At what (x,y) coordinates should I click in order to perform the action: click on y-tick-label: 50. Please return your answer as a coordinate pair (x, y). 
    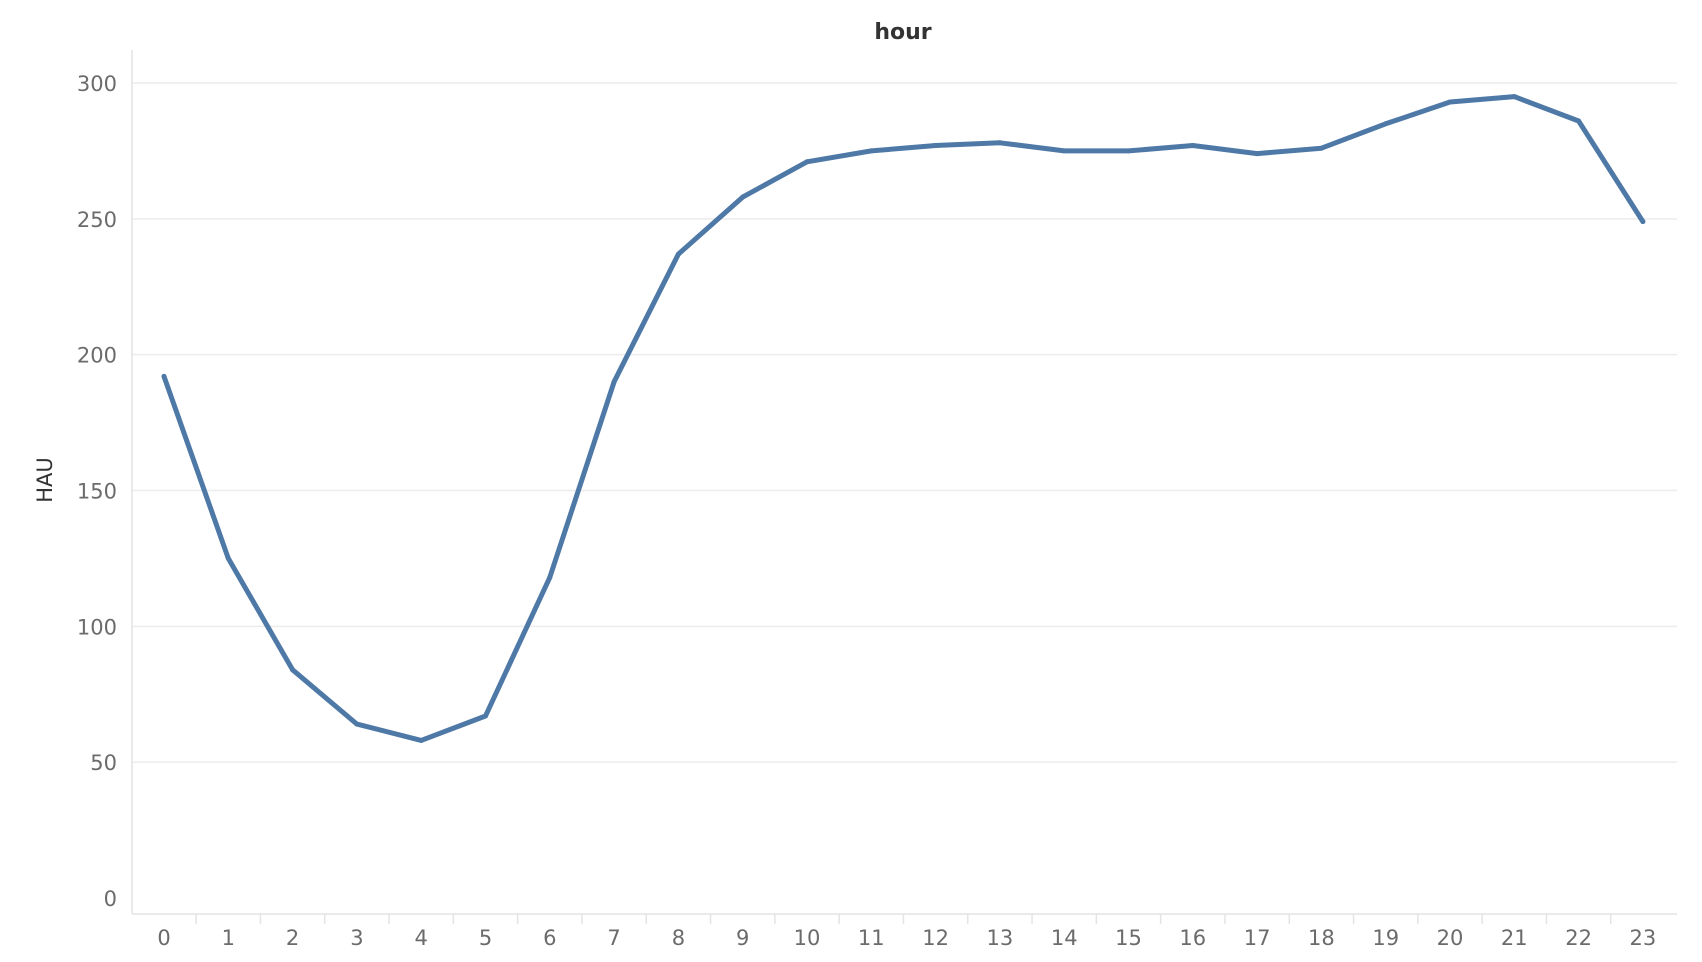
    Looking at the image, I should click on (103, 763).